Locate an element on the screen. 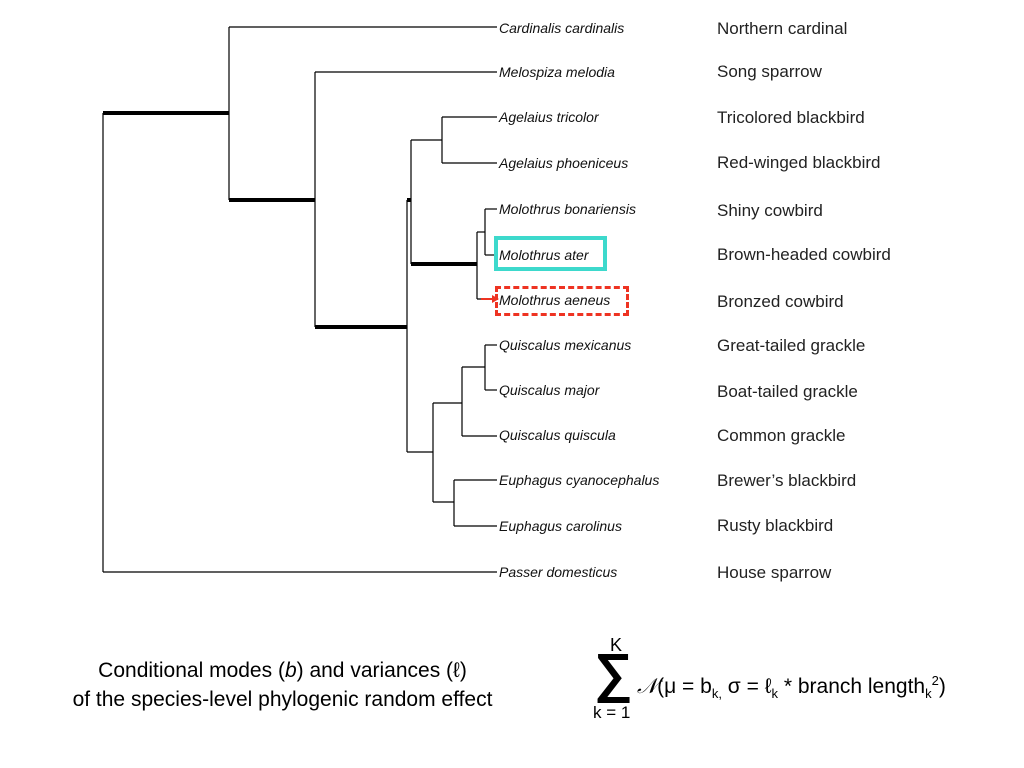 The width and height of the screenshot is (1024, 768). sum-lower-limit: k = 1 is located at coordinates (612, 712).